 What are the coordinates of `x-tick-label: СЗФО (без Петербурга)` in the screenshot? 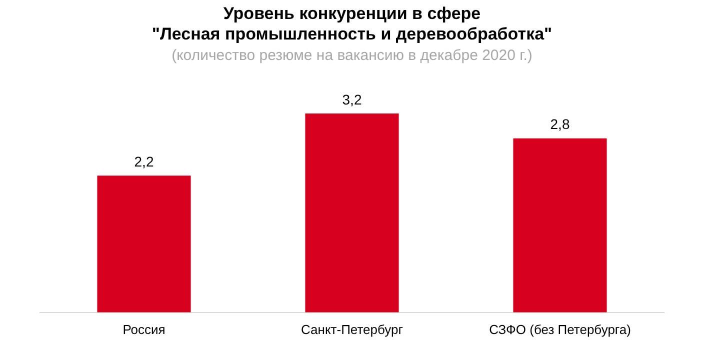 It's located at (560, 329).